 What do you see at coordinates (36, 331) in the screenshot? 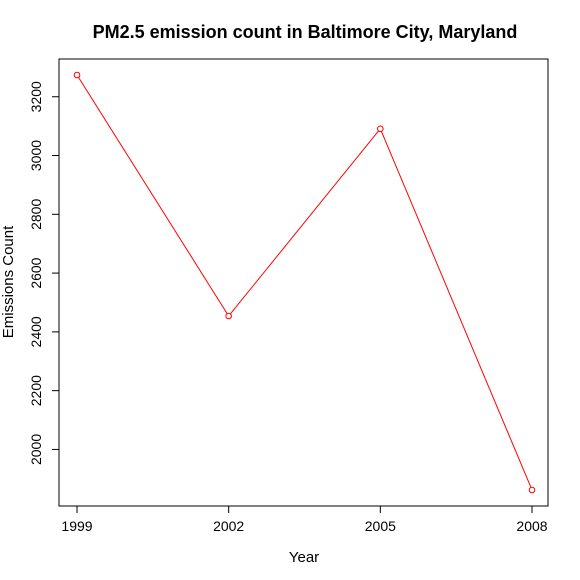
I see `y-tick-label: 2400` at bounding box center [36, 331].